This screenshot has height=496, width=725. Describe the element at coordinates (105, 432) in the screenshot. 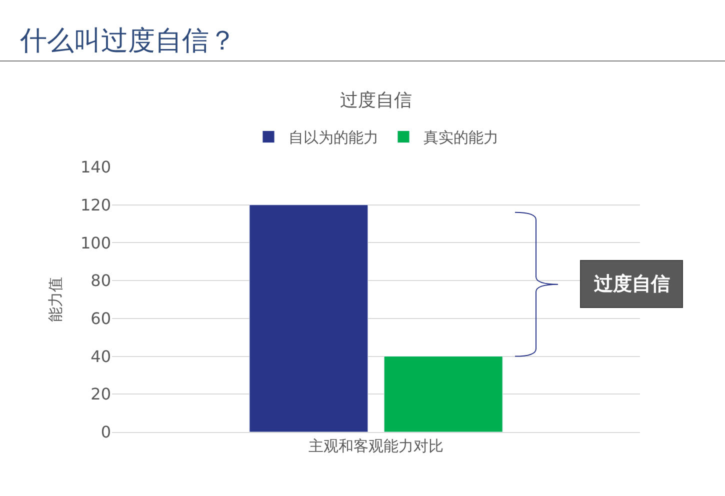

I see `y-tick-label: 0` at that location.